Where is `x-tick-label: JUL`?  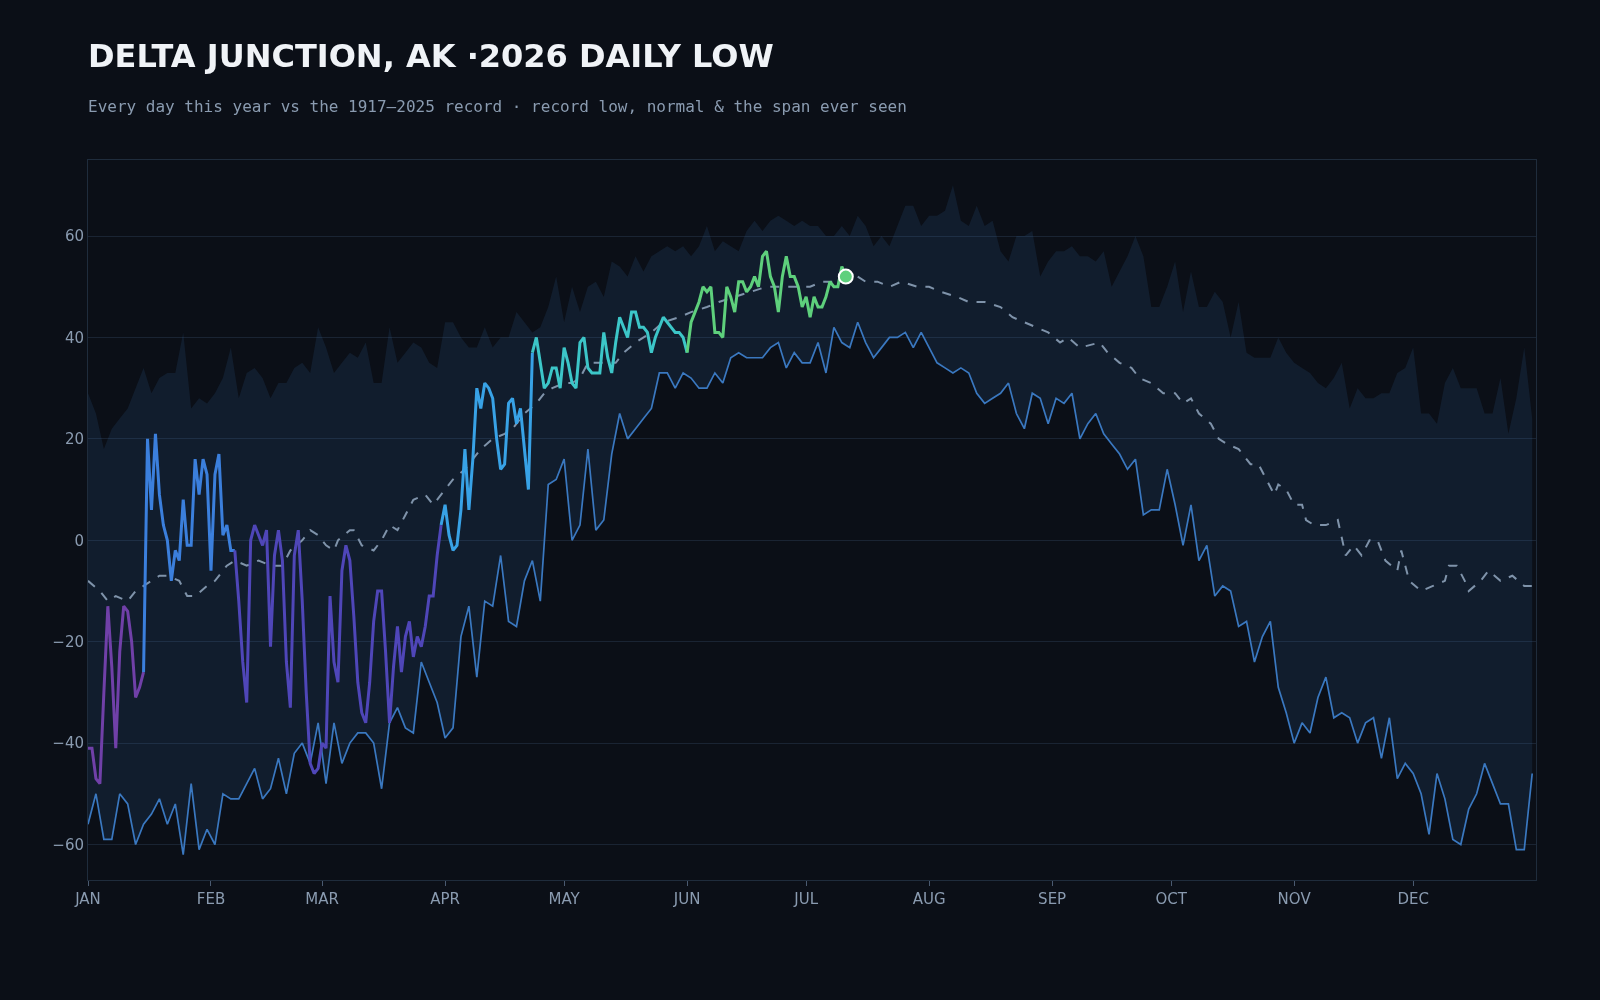 x-tick-label: JUL is located at coordinates (806, 899).